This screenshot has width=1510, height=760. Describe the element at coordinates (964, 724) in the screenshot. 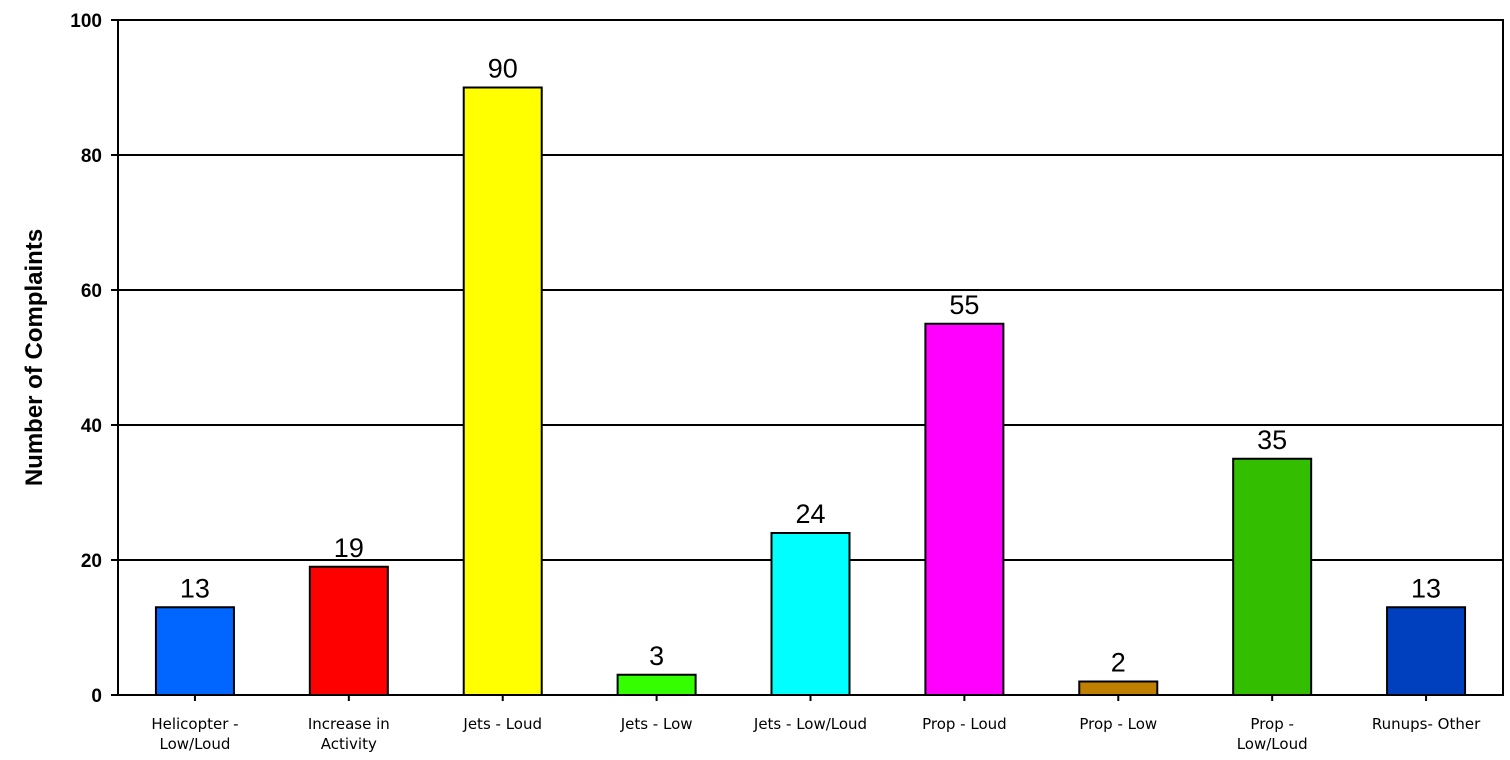

I see `x-tick-label: Prop - Loud` at that location.